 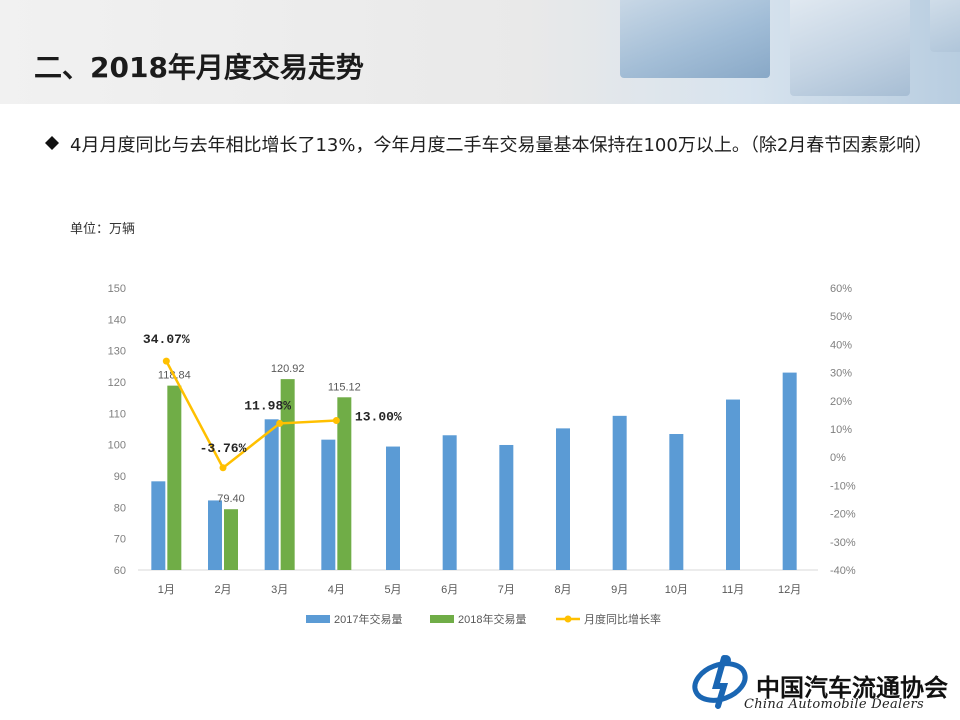 I want to click on org-name-cn: 中国汽车流通协会, so click(x=852, y=687).